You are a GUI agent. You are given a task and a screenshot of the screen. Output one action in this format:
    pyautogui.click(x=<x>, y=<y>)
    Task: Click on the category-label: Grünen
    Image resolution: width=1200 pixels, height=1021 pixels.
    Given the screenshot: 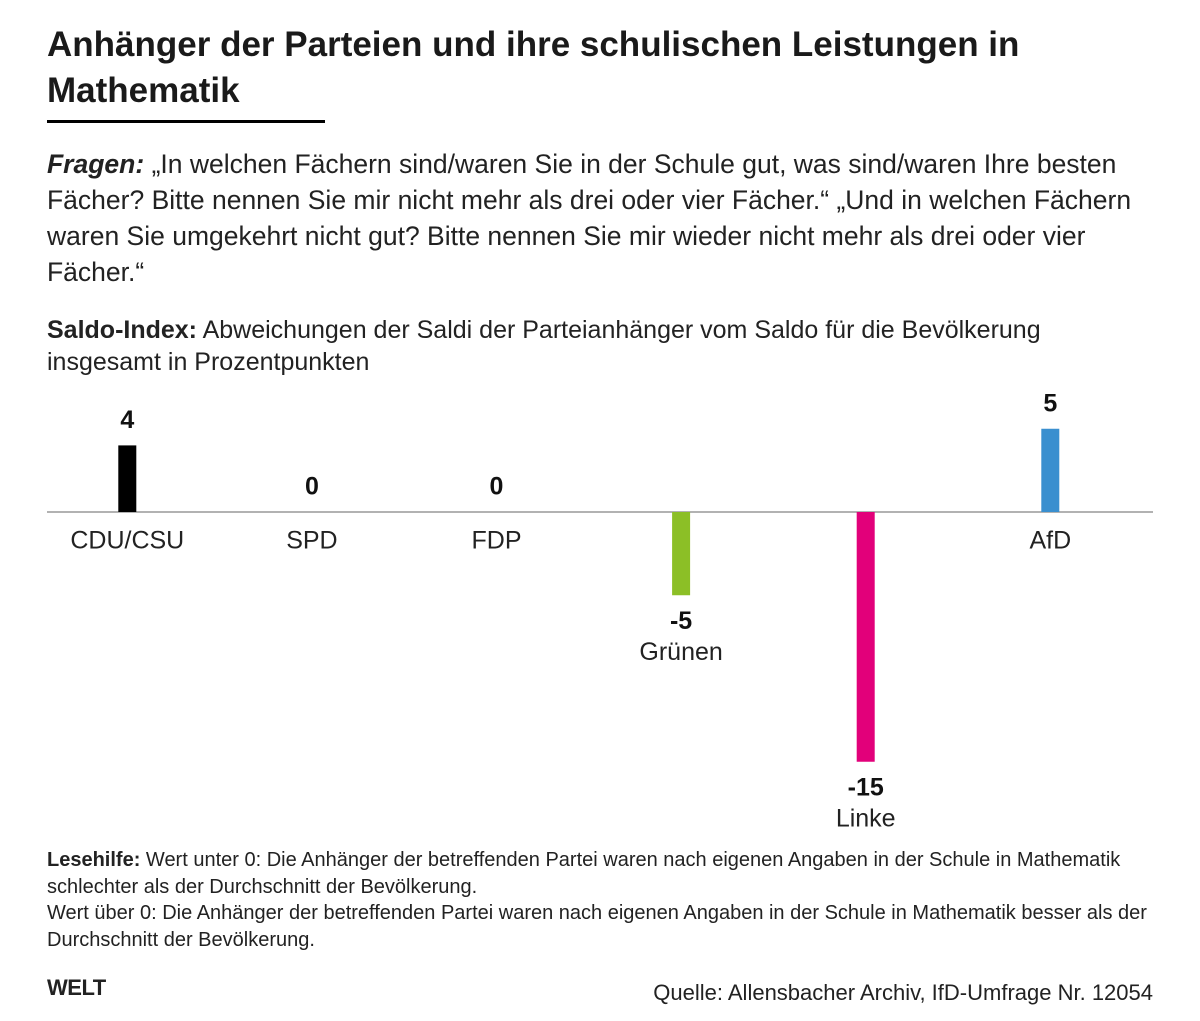 What is the action you would take?
    pyautogui.click(x=680, y=652)
    